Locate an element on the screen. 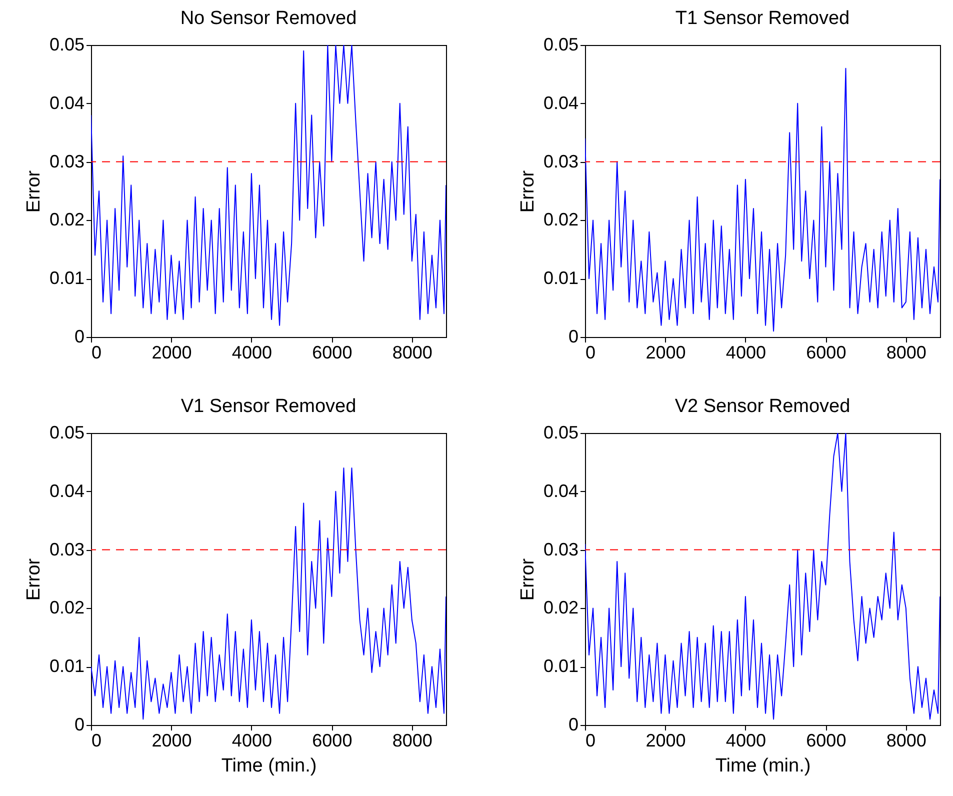 The image size is (953, 796). chart-title: V2 Sensor Removed is located at coordinates (762, 406).